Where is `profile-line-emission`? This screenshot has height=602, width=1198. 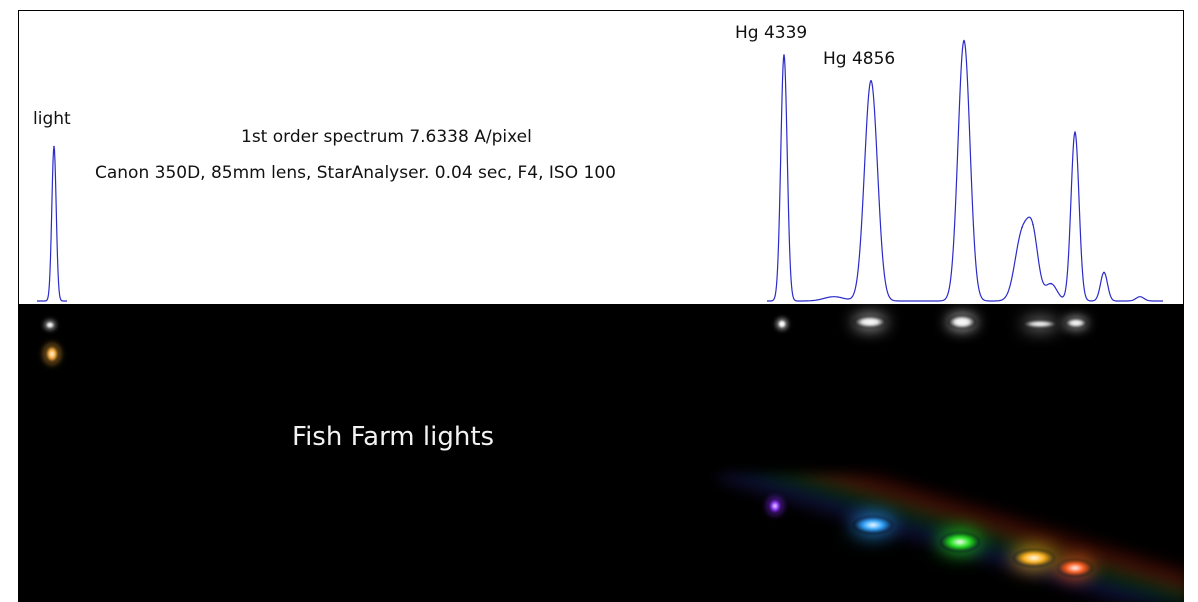 profile-line-emission is located at coordinates (965, 170).